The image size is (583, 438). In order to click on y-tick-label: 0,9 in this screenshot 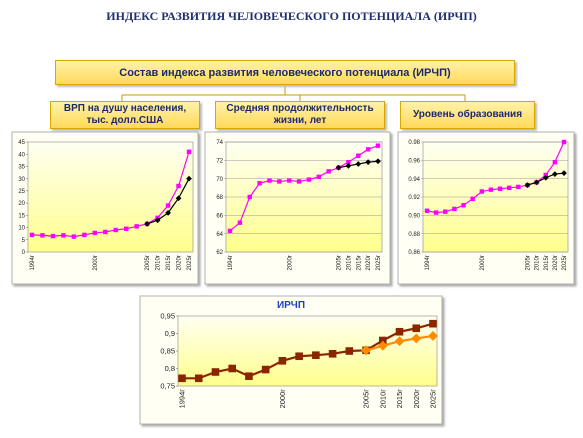, I will do `click(170, 333)`.